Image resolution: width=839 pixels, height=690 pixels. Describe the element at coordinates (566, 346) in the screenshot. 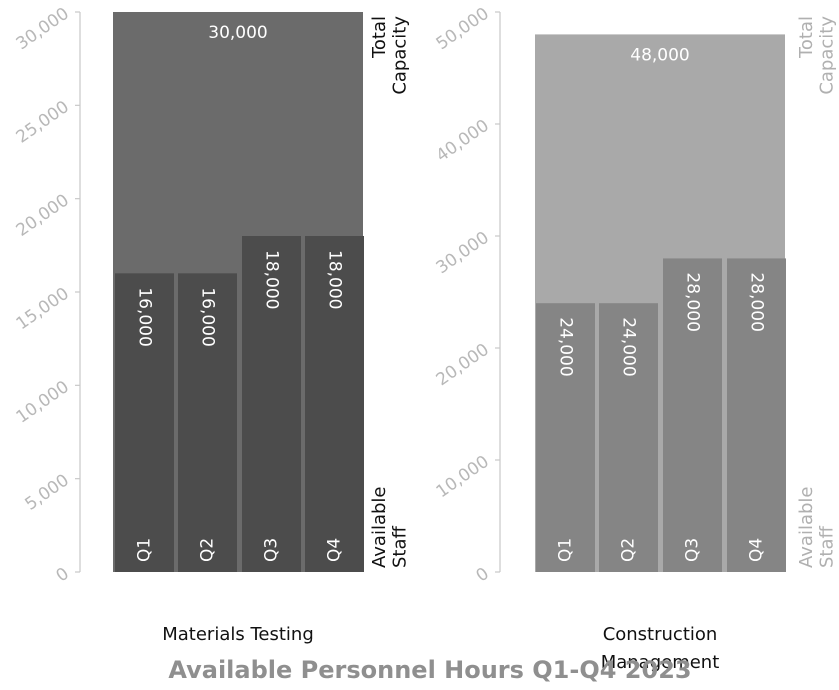

I see `data-label-q1: 24,000` at that location.